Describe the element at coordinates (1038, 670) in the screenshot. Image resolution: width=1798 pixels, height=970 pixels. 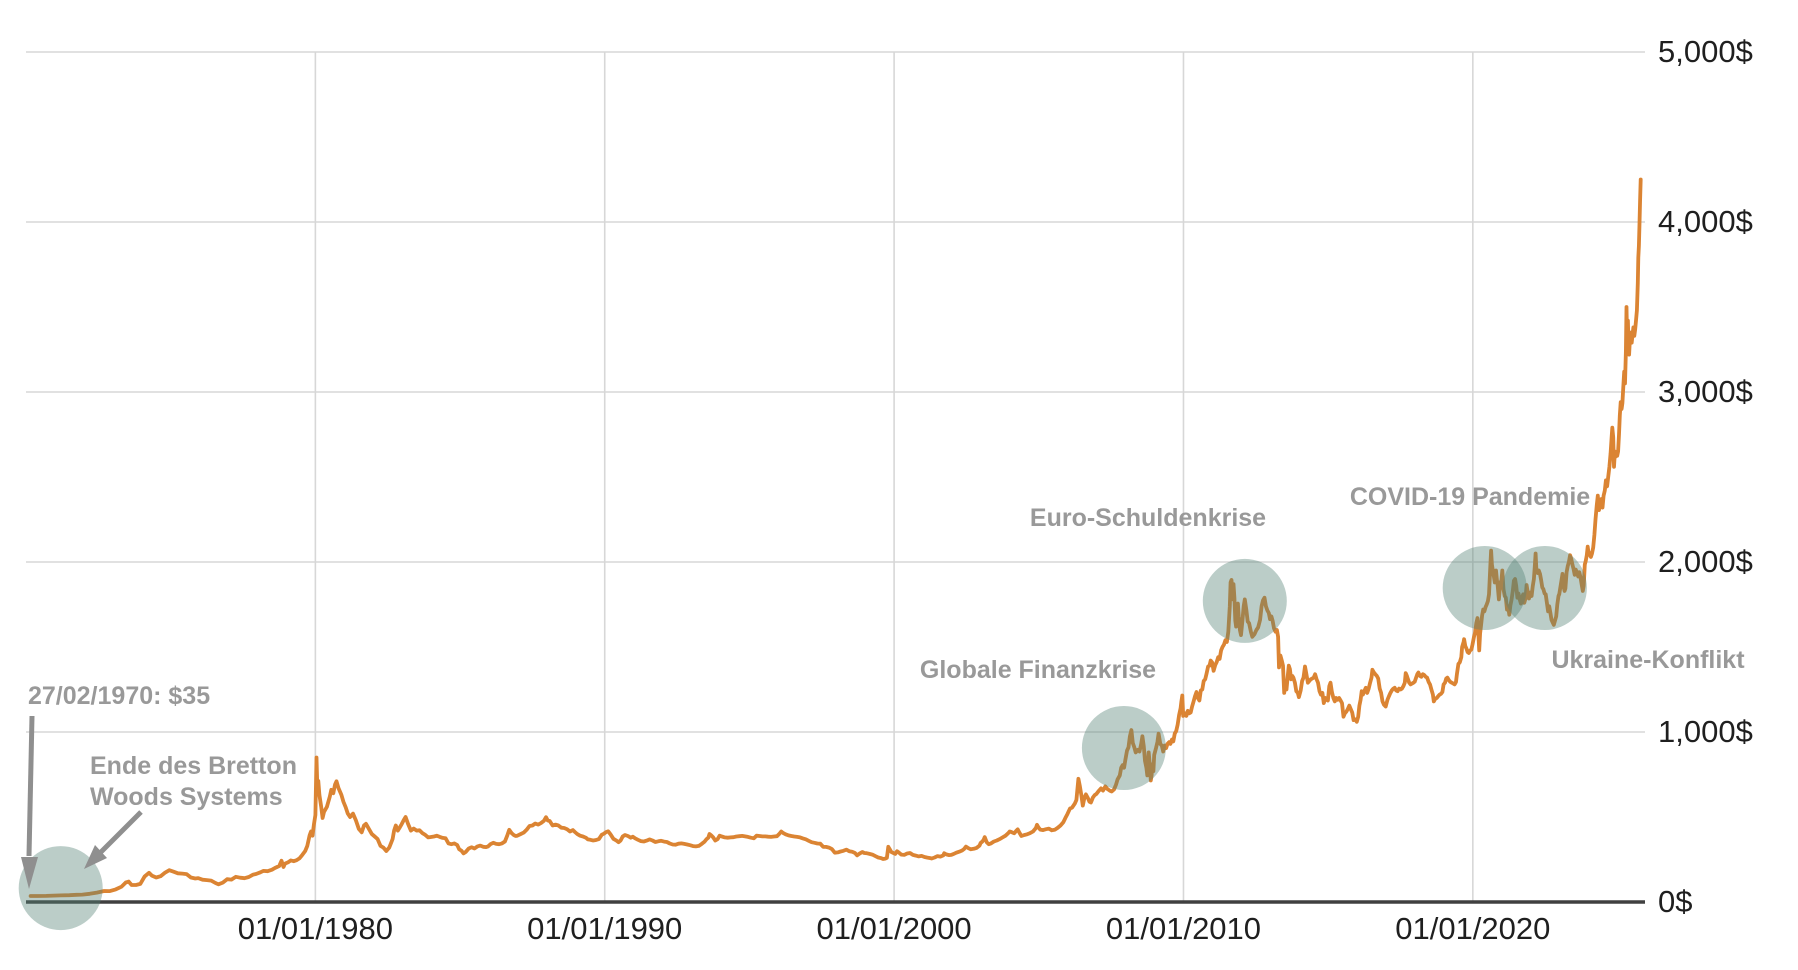
I see `annotation-global-financial-crisis: Globale Finanzkrise` at that location.